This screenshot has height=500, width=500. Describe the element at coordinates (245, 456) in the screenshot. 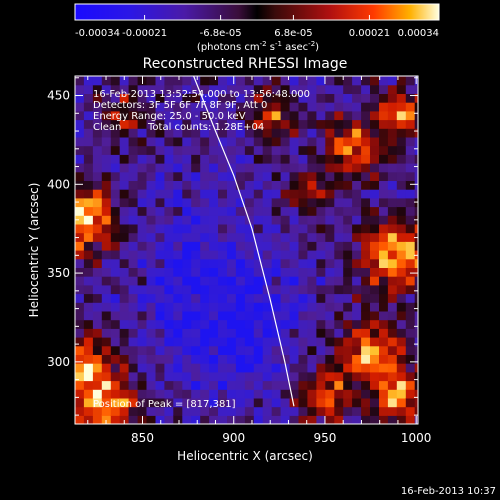

I see `x-axis-label: Heliocentric X (arcsec)` at that location.